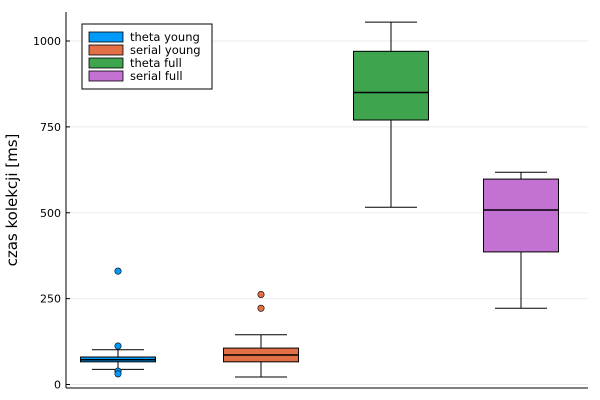  What do you see at coordinates (156, 63) in the screenshot?
I see `legend-label: theta full` at bounding box center [156, 63].